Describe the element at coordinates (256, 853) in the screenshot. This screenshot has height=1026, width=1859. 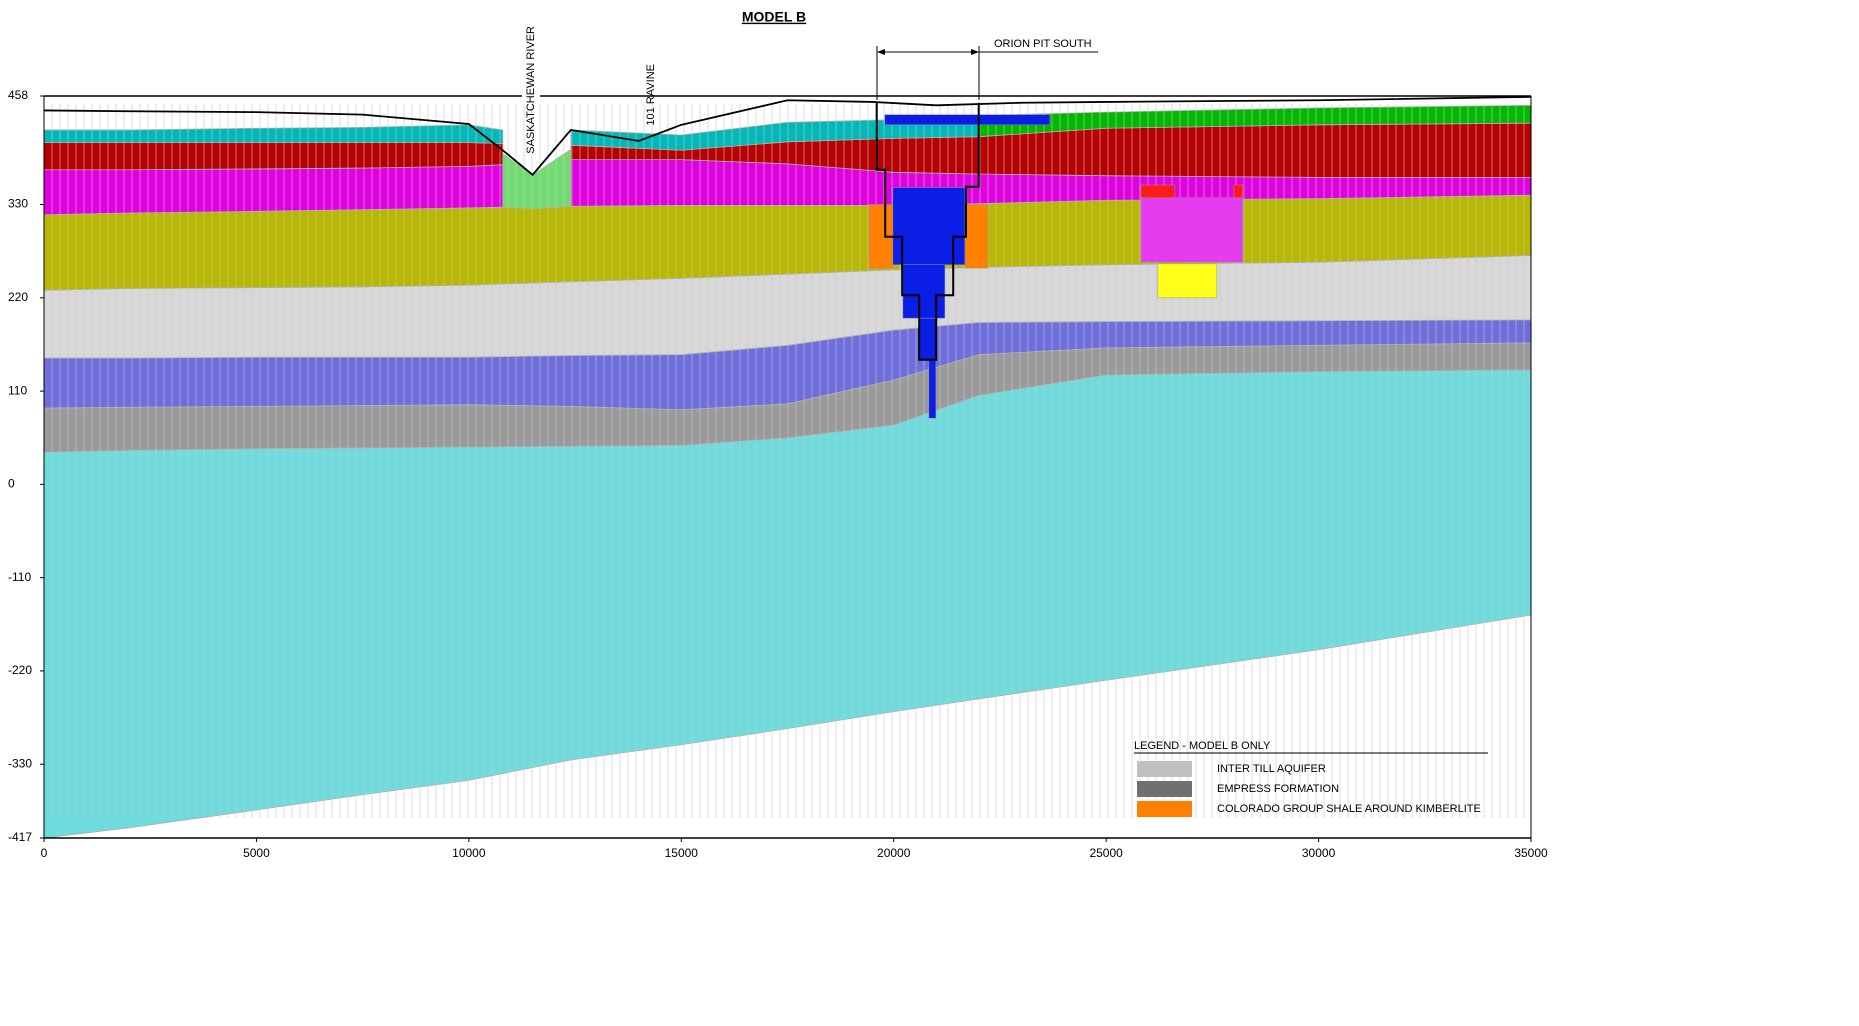
I see `x-tick-label: 5000` at that location.